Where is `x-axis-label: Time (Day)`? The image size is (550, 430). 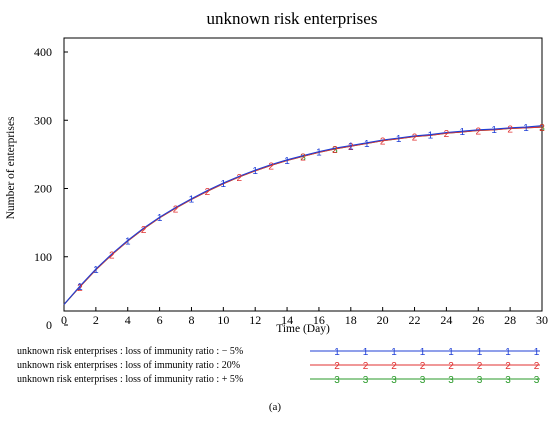
x-axis-label: Time (Day) is located at coordinates (303, 329).